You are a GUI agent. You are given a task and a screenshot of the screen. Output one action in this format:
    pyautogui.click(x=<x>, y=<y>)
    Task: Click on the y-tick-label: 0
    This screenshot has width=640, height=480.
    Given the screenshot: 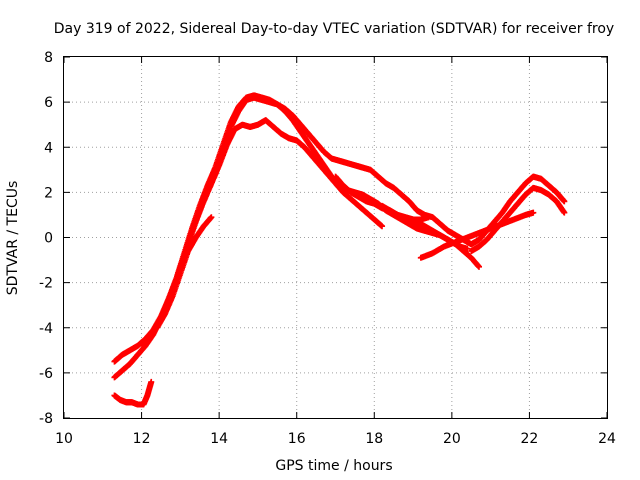 What is the action you would take?
    pyautogui.click(x=48, y=239)
    